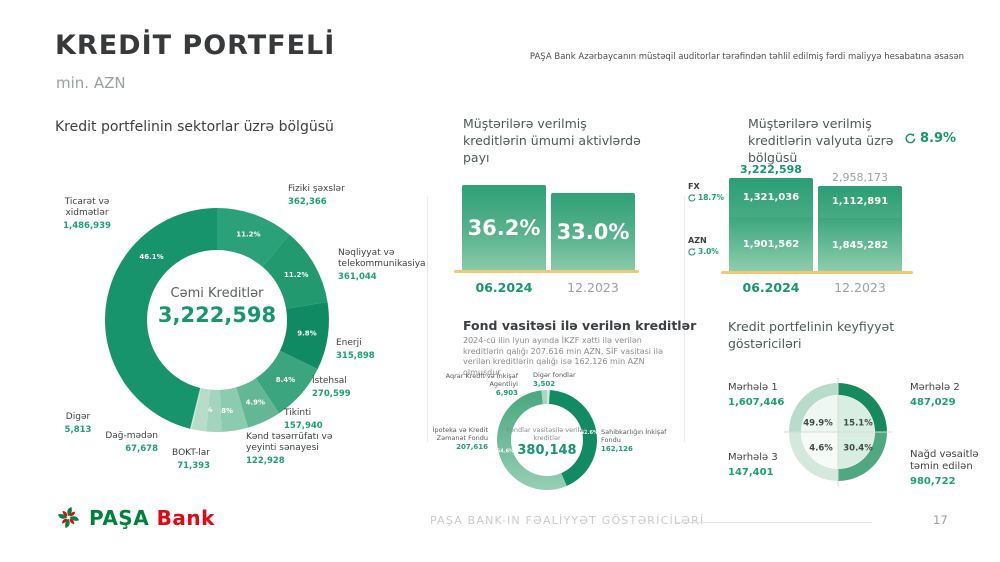 This screenshot has height=562, width=1000. What do you see at coordinates (838, 432) in the screenshot?
I see `quality-quadrant-chart: 49.9% 15.1% 4.6% 30.4%` at bounding box center [838, 432].